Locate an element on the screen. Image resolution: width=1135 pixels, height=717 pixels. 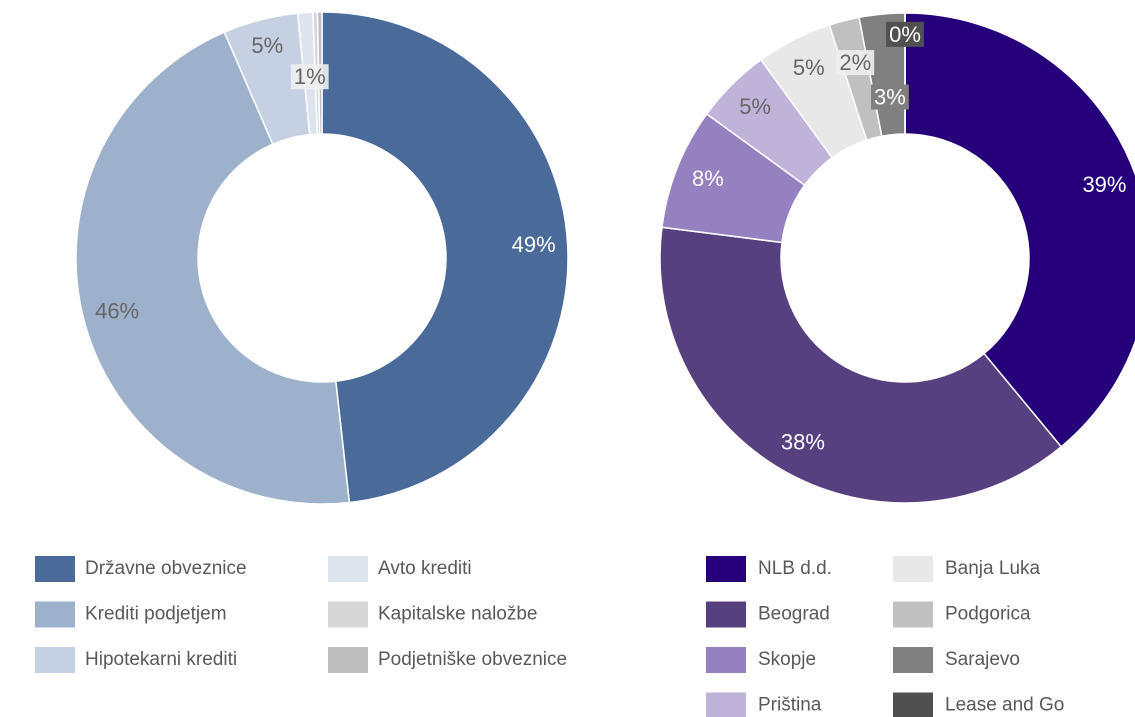
data-label: 38% is located at coordinates (803, 442).